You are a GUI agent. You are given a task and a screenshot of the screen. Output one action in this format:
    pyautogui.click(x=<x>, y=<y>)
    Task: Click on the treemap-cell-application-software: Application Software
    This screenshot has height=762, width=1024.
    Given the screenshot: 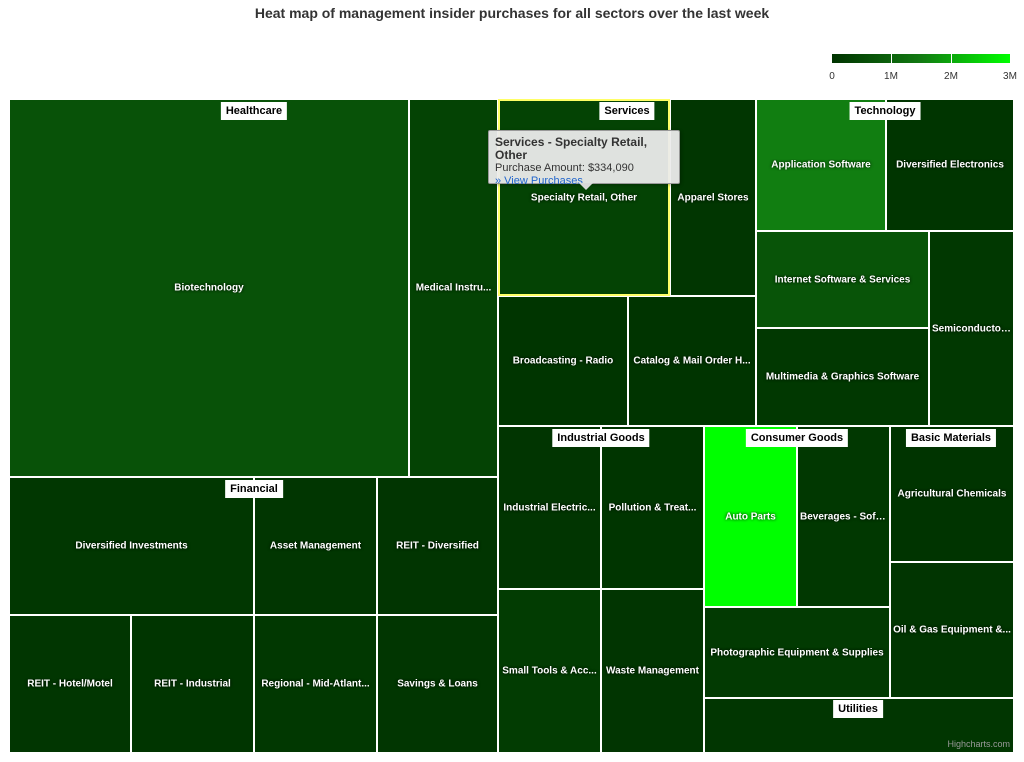 What is the action you would take?
    pyautogui.click(x=821, y=165)
    